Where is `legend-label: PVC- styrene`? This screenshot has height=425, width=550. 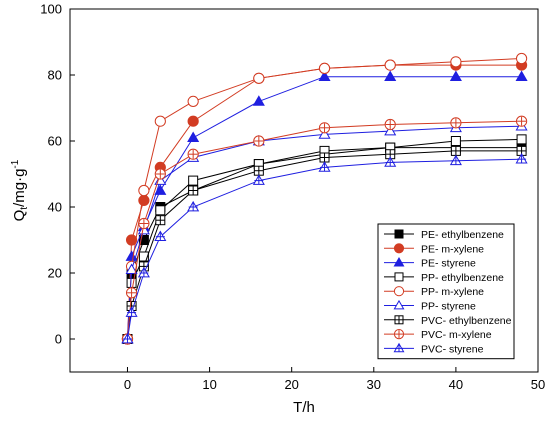 legend-label: PVC- styrene is located at coordinates (452, 349).